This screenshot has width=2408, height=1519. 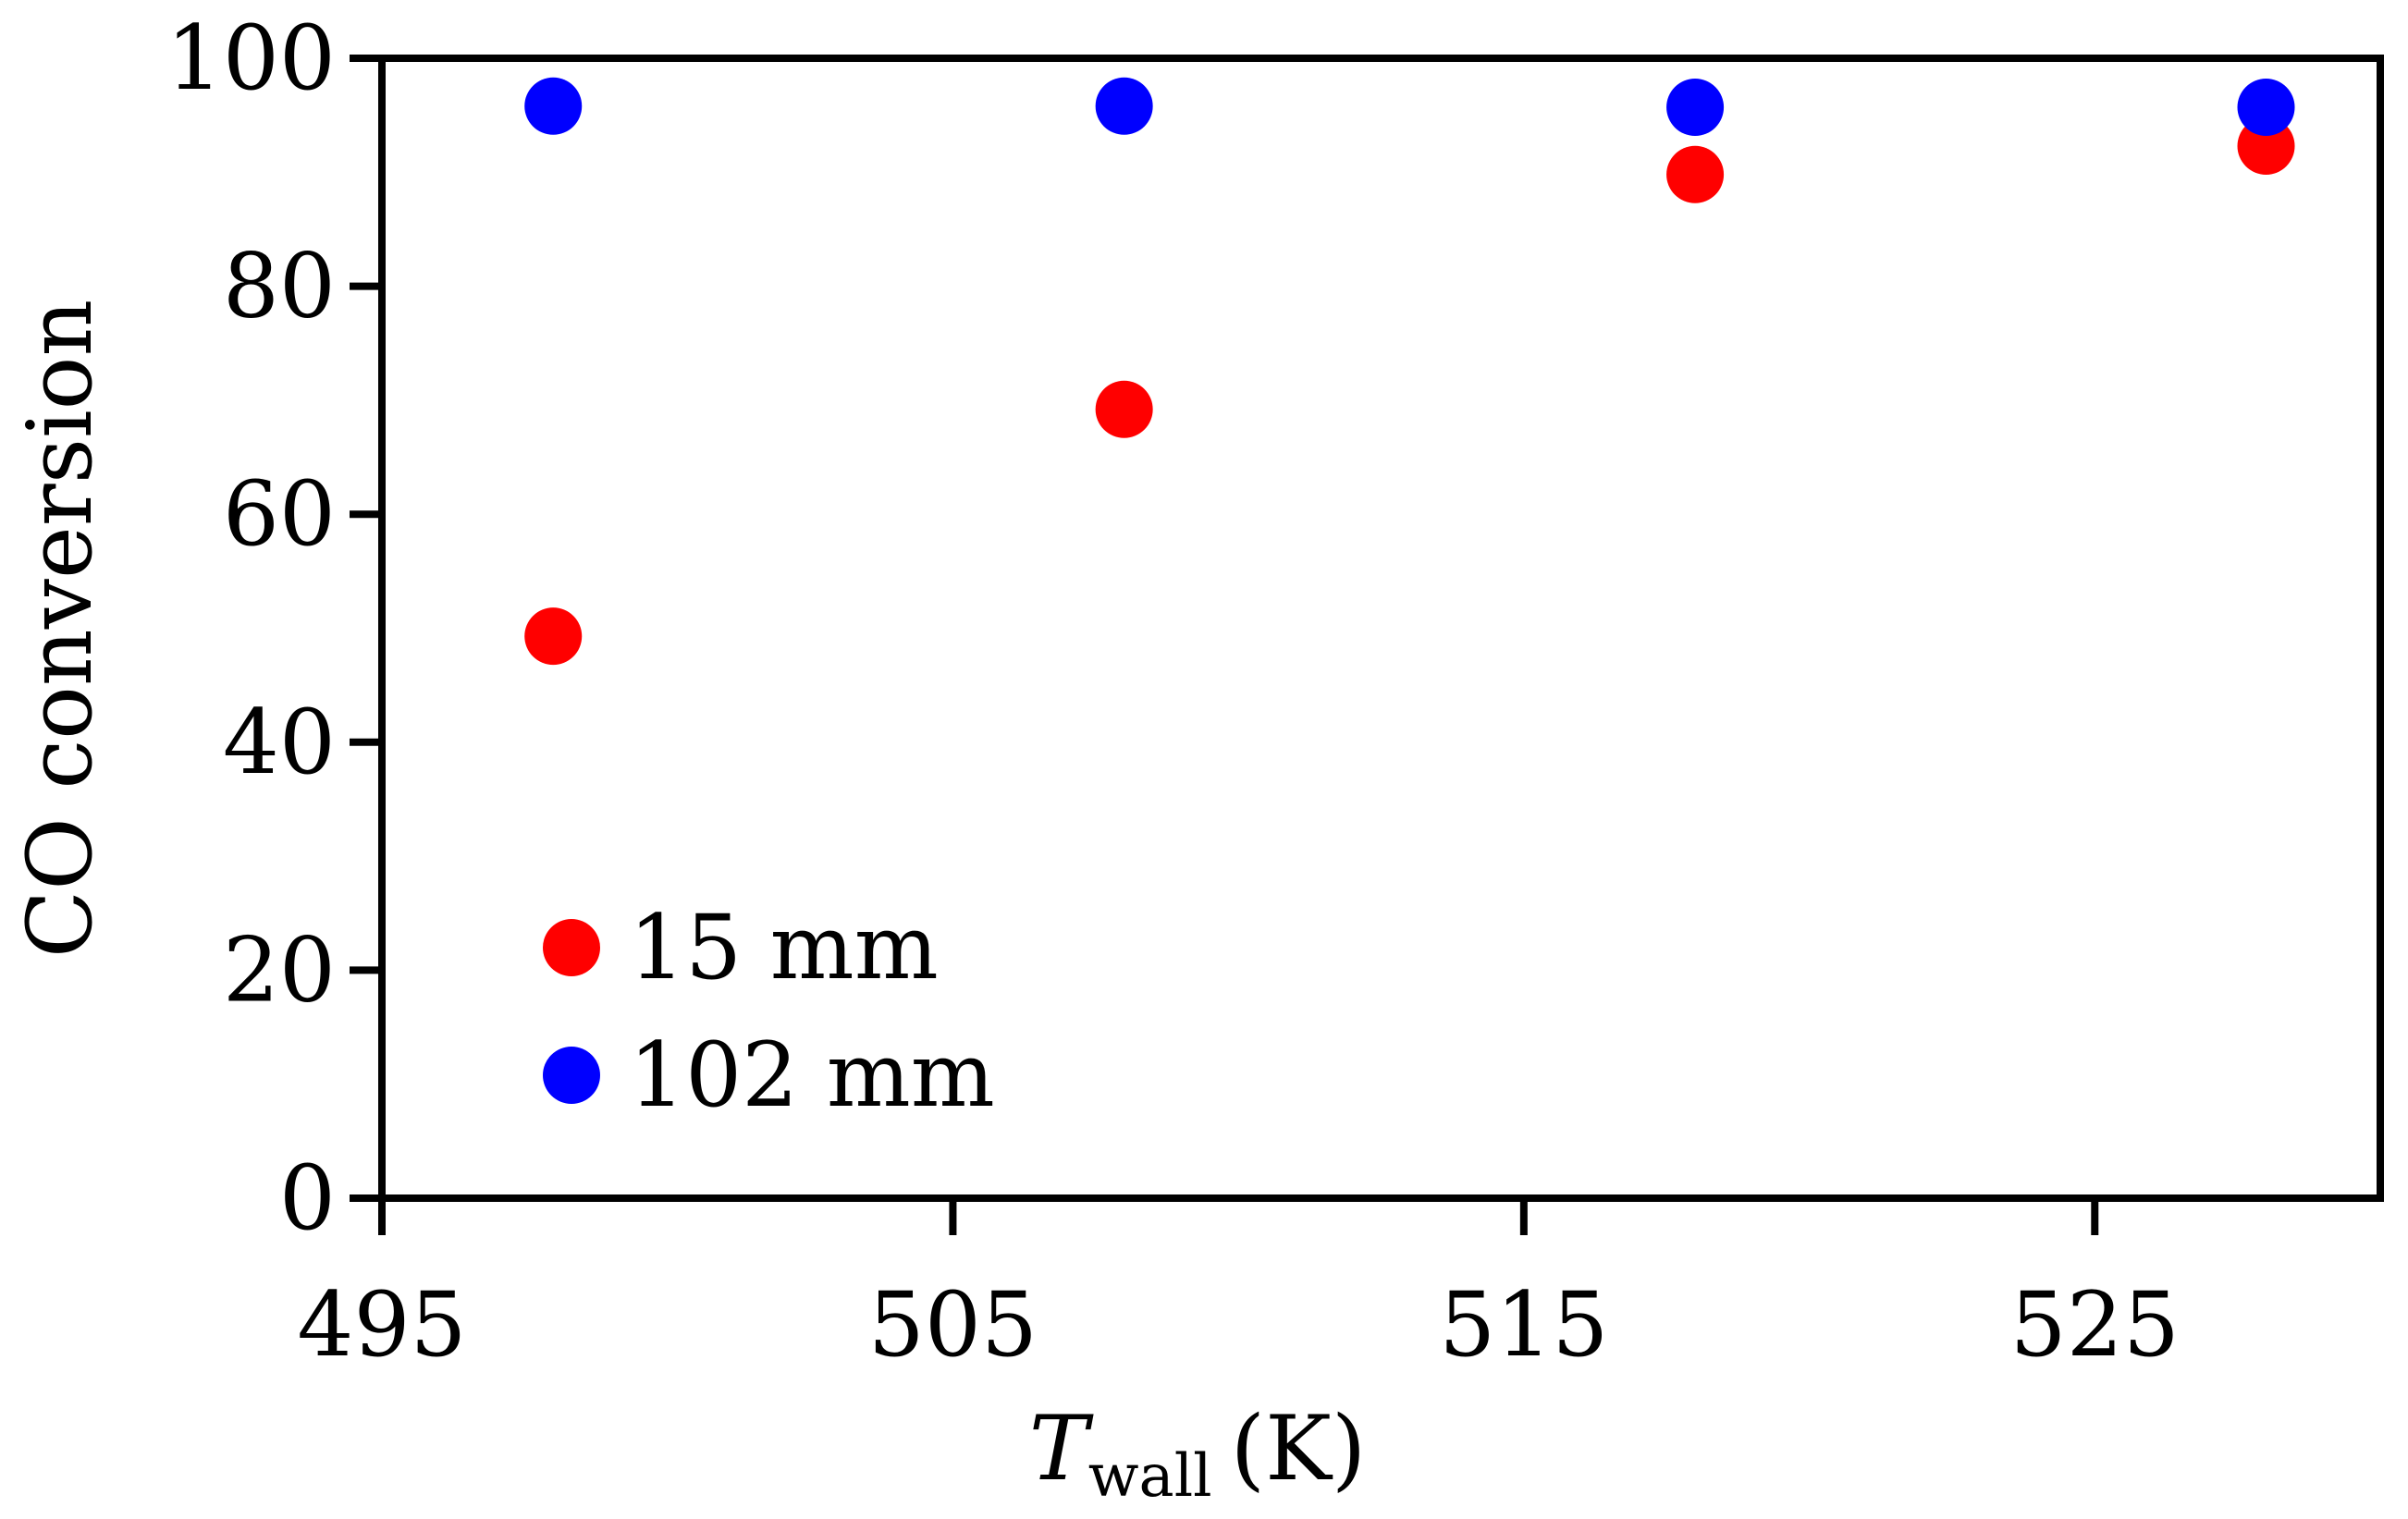 I want to click on x-tick-label-495: 495, so click(x=381, y=1325).